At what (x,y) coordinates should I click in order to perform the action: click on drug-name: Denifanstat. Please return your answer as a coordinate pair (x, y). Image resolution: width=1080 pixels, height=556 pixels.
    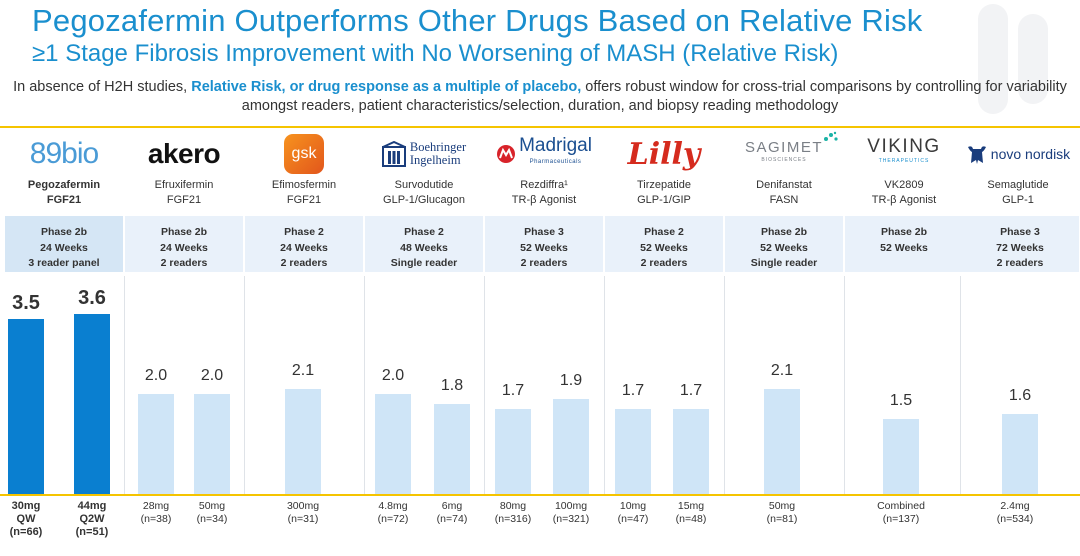
    Looking at the image, I should click on (784, 185).